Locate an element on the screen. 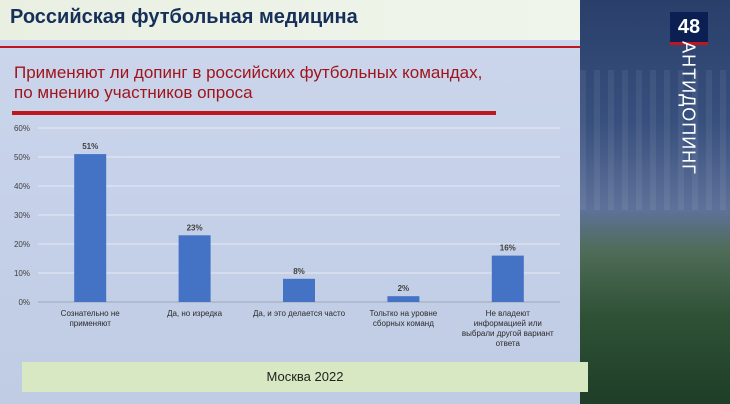 This screenshot has height=404, width=730. x-category-label: ответа is located at coordinates (508, 343).